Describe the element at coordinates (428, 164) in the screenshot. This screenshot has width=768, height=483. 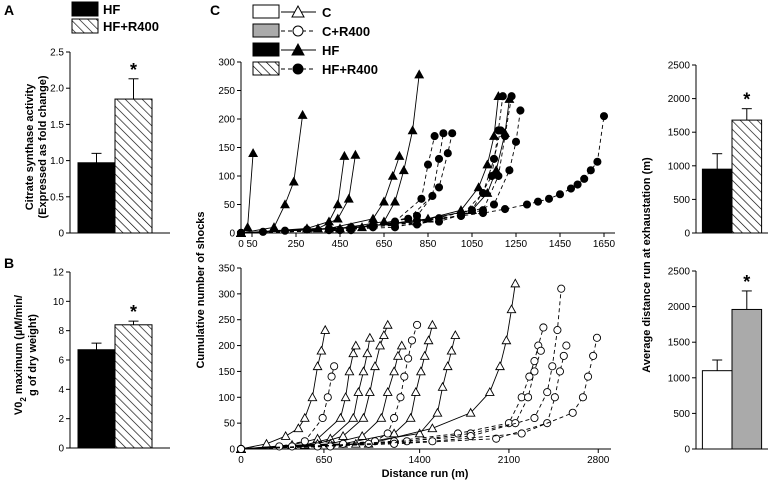
I see `panel-c-top-series-8-point` at that location.